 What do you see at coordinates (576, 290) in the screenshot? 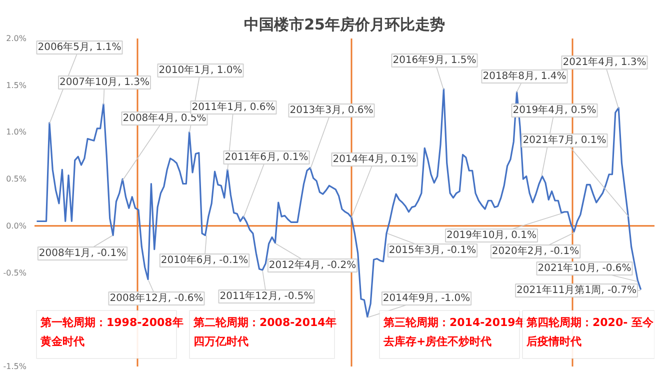
I see `annotation: 2021年11月第1周, -0.7%` at bounding box center [576, 290].